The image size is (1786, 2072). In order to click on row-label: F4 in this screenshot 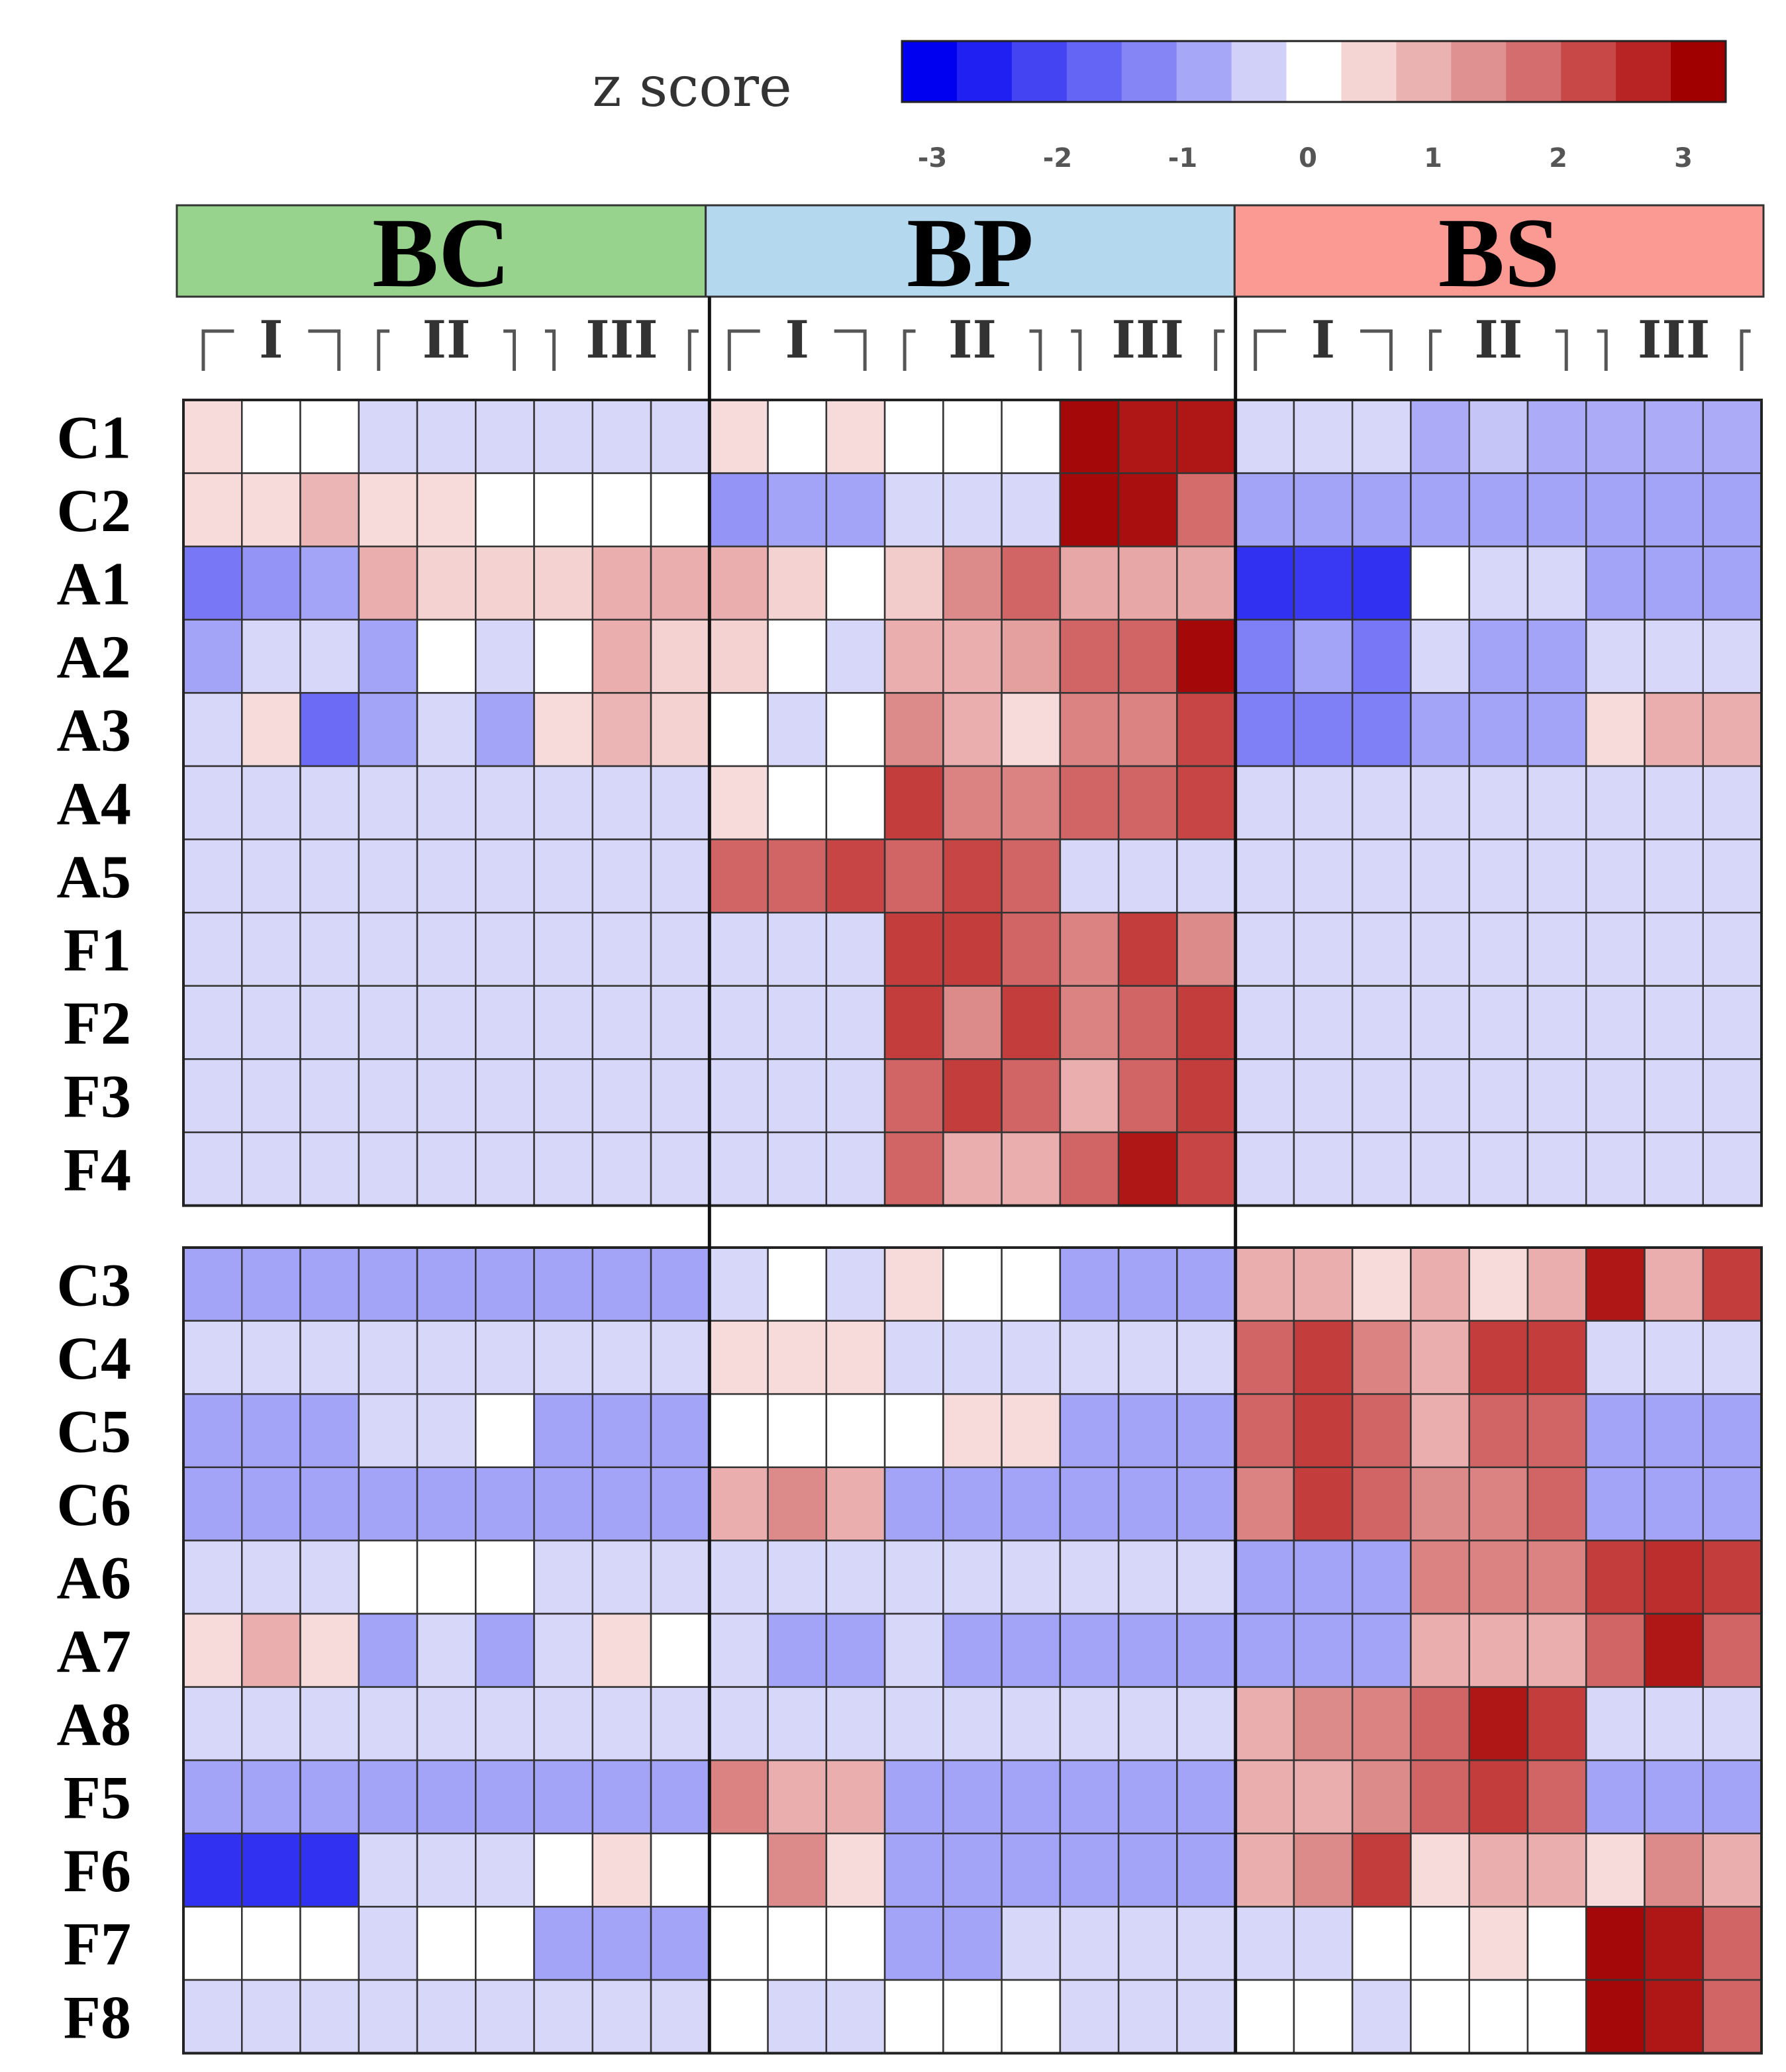, I will do `click(97, 1169)`.